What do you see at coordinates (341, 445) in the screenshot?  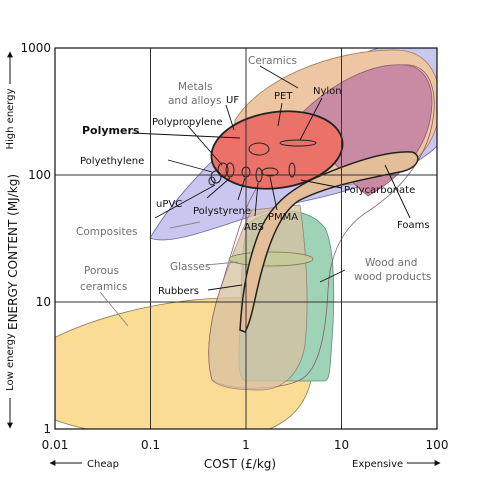 I see `x-tick-label: 10` at bounding box center [341, 445].